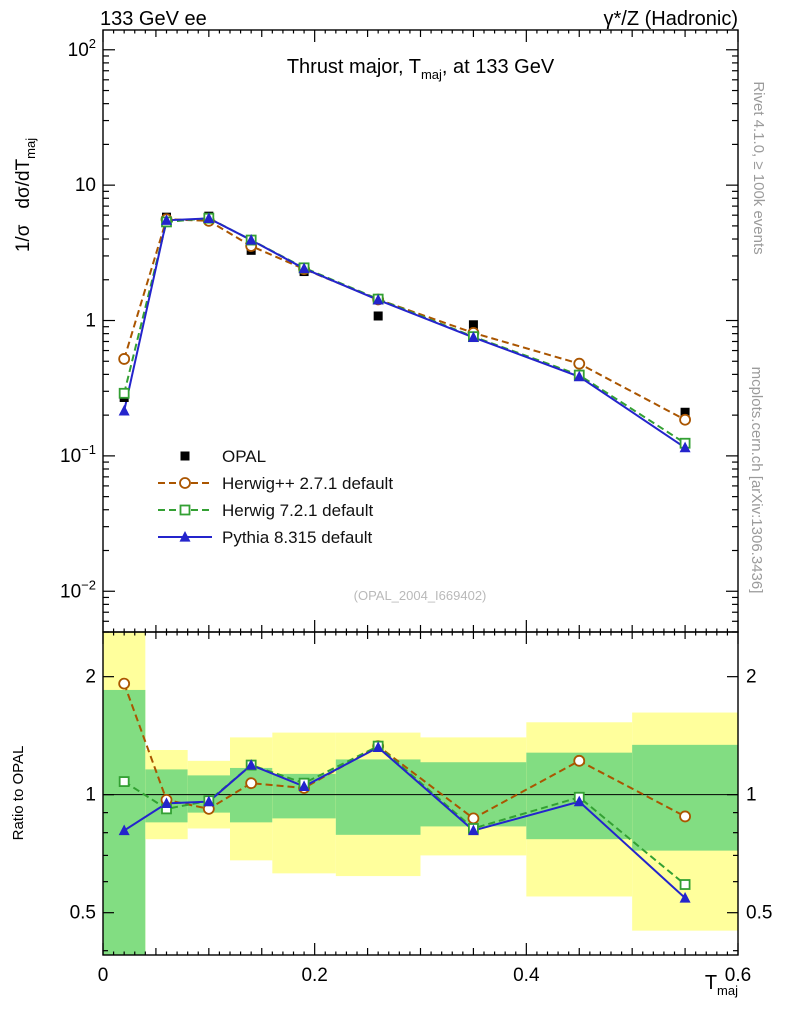 The image size is (786, 1024). What do you see at coordinates (82, 48) in the screenshot?
I see `y-tick-label: 10²` at bounding box center [82, 48].